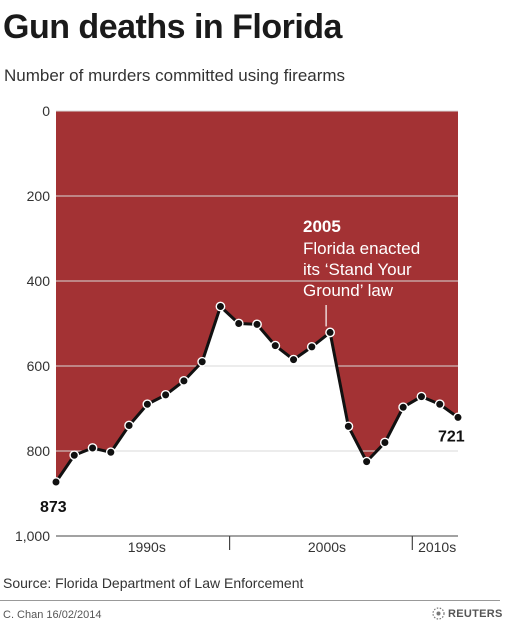  Describe the element at coordinates (32, 536) in the screenshot. I see `y-tick-label: 1,000` at that location.